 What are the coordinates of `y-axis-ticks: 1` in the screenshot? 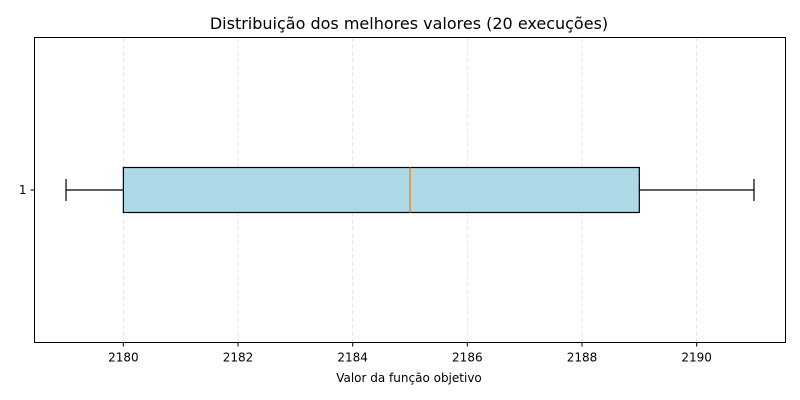 It's located at (27, 190).